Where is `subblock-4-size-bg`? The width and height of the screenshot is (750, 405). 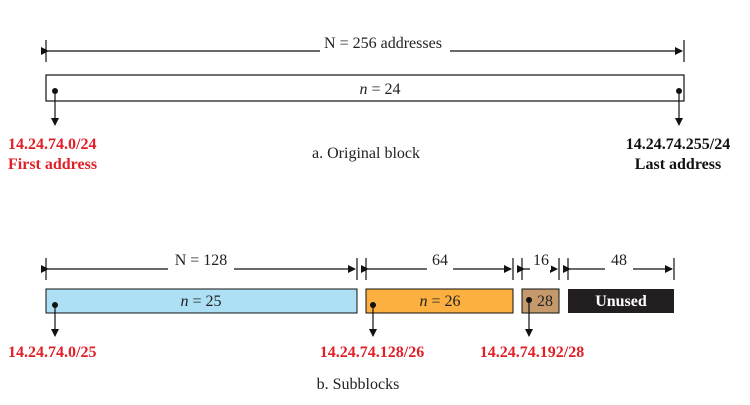
subblock-4-size-bg is located at coordinates (619, 261).